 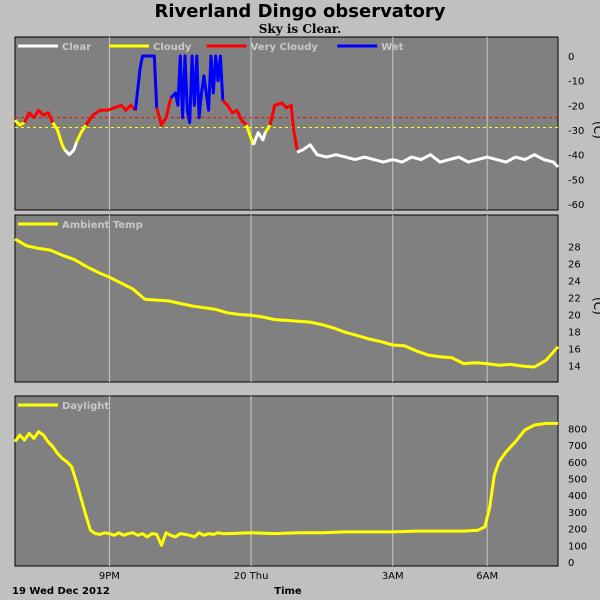 I want to click on x-tick-label: 9PM, so click(x=109, y=576).